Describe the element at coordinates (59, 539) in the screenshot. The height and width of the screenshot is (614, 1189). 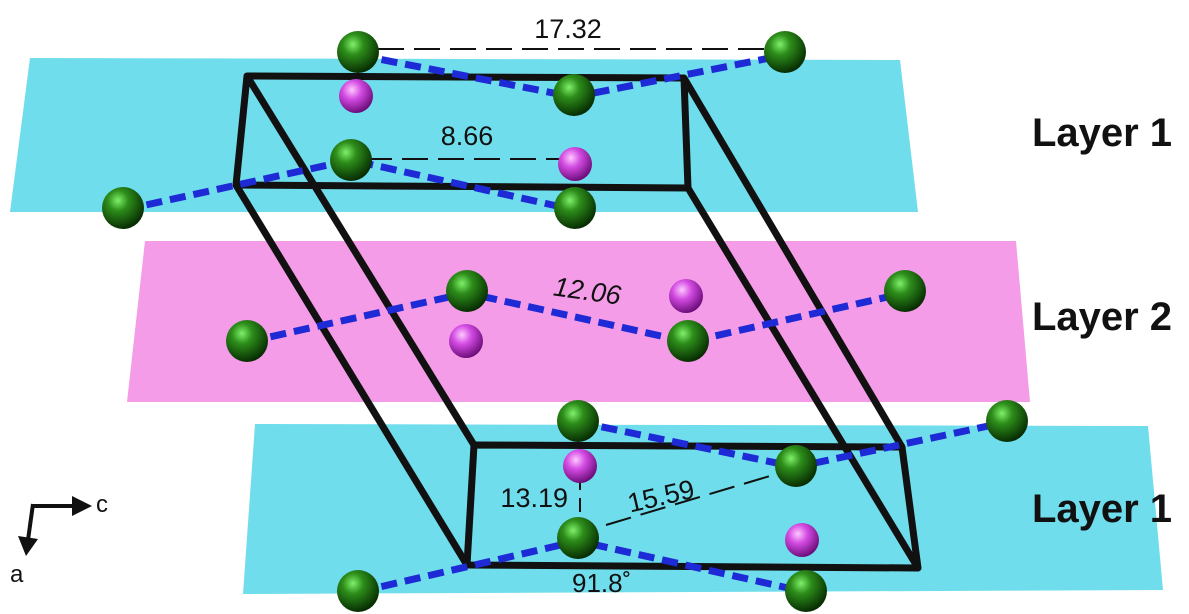
I see `axis-indicator: c a` at that location.